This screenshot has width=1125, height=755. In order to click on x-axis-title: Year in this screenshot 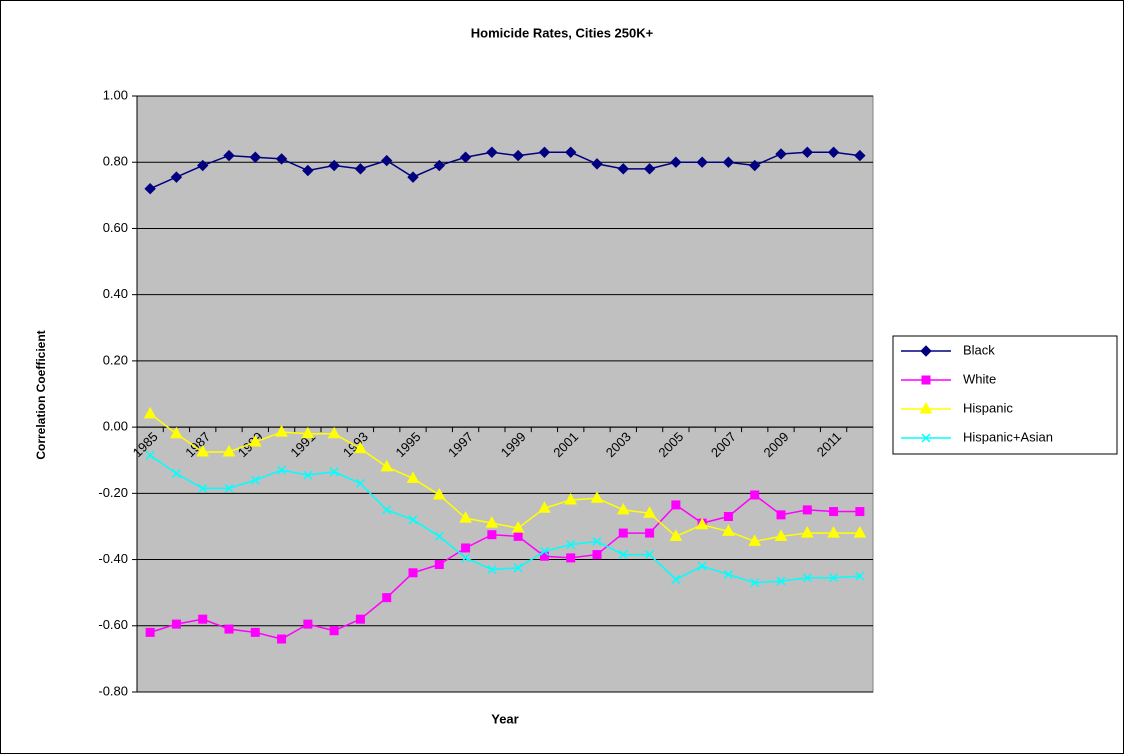, I will do `click(504, 718)`.